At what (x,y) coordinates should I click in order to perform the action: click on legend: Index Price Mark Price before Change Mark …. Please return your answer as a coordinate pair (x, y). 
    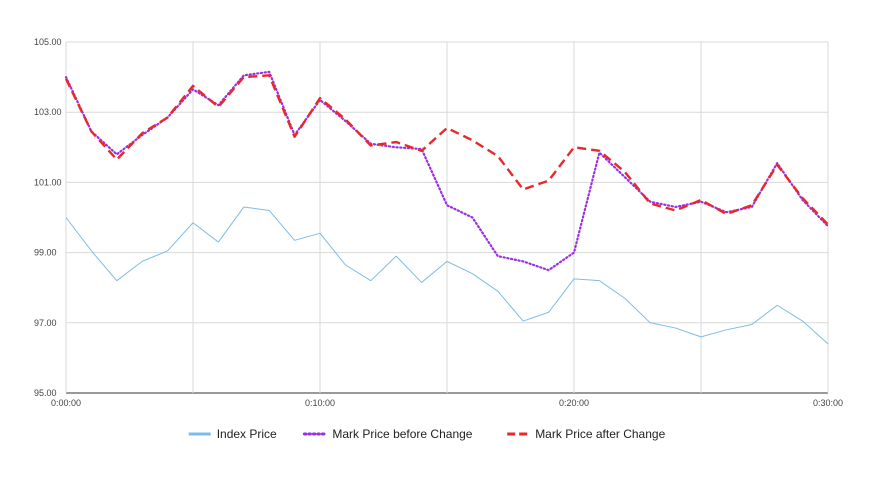
    Looking at the image, I should click on (427, 434).